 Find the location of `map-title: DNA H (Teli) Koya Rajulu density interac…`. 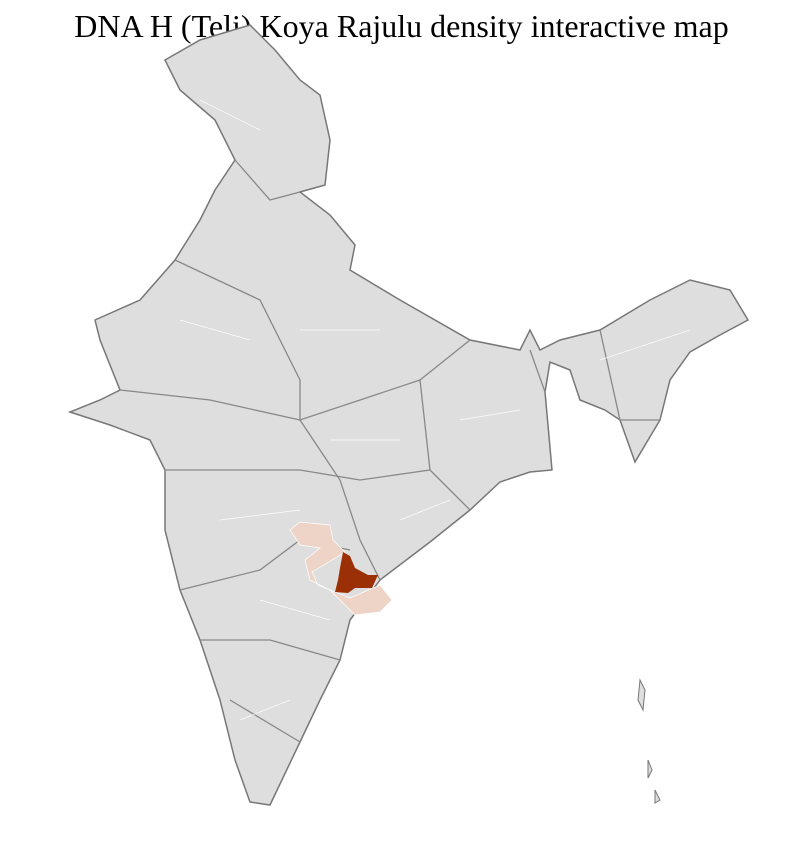

map-title: DNA H (Teli) Koya Rajulu density interac… is located at coordinates (401, 26).